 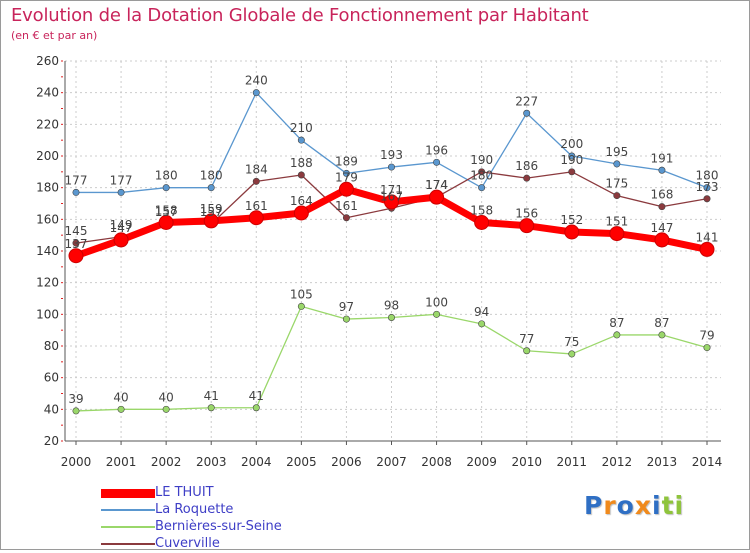 What do you see at coordinates (194, 509) in the screenshot?
I see `legend-label: La Roquette` at bounding box center [194, 509].